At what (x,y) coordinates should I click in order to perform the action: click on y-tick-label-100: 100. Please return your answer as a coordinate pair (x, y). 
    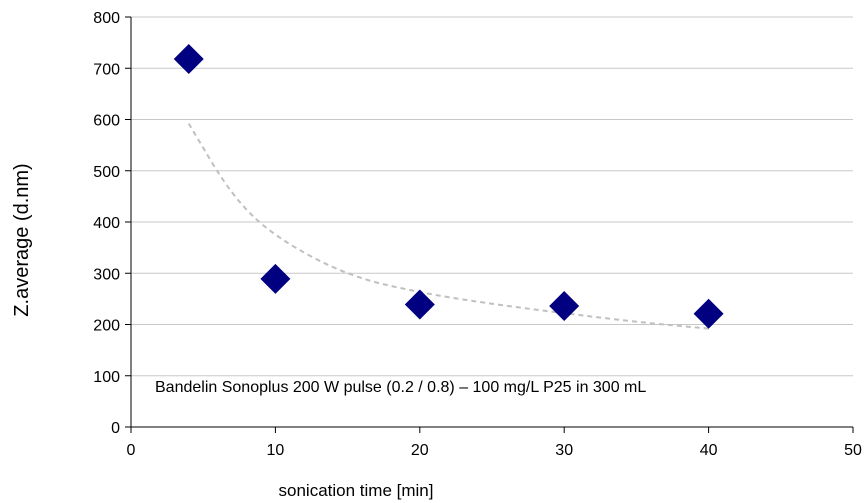
    Looking at the image, I should click on (106, 377).